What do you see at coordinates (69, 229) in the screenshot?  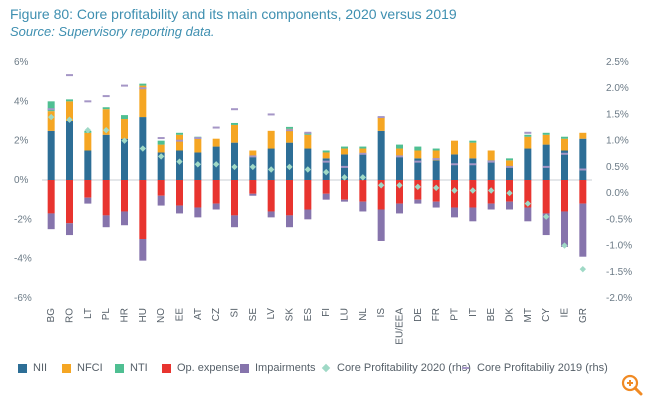 I see `bar-impairments-ro` at bounding box center [69, 229].